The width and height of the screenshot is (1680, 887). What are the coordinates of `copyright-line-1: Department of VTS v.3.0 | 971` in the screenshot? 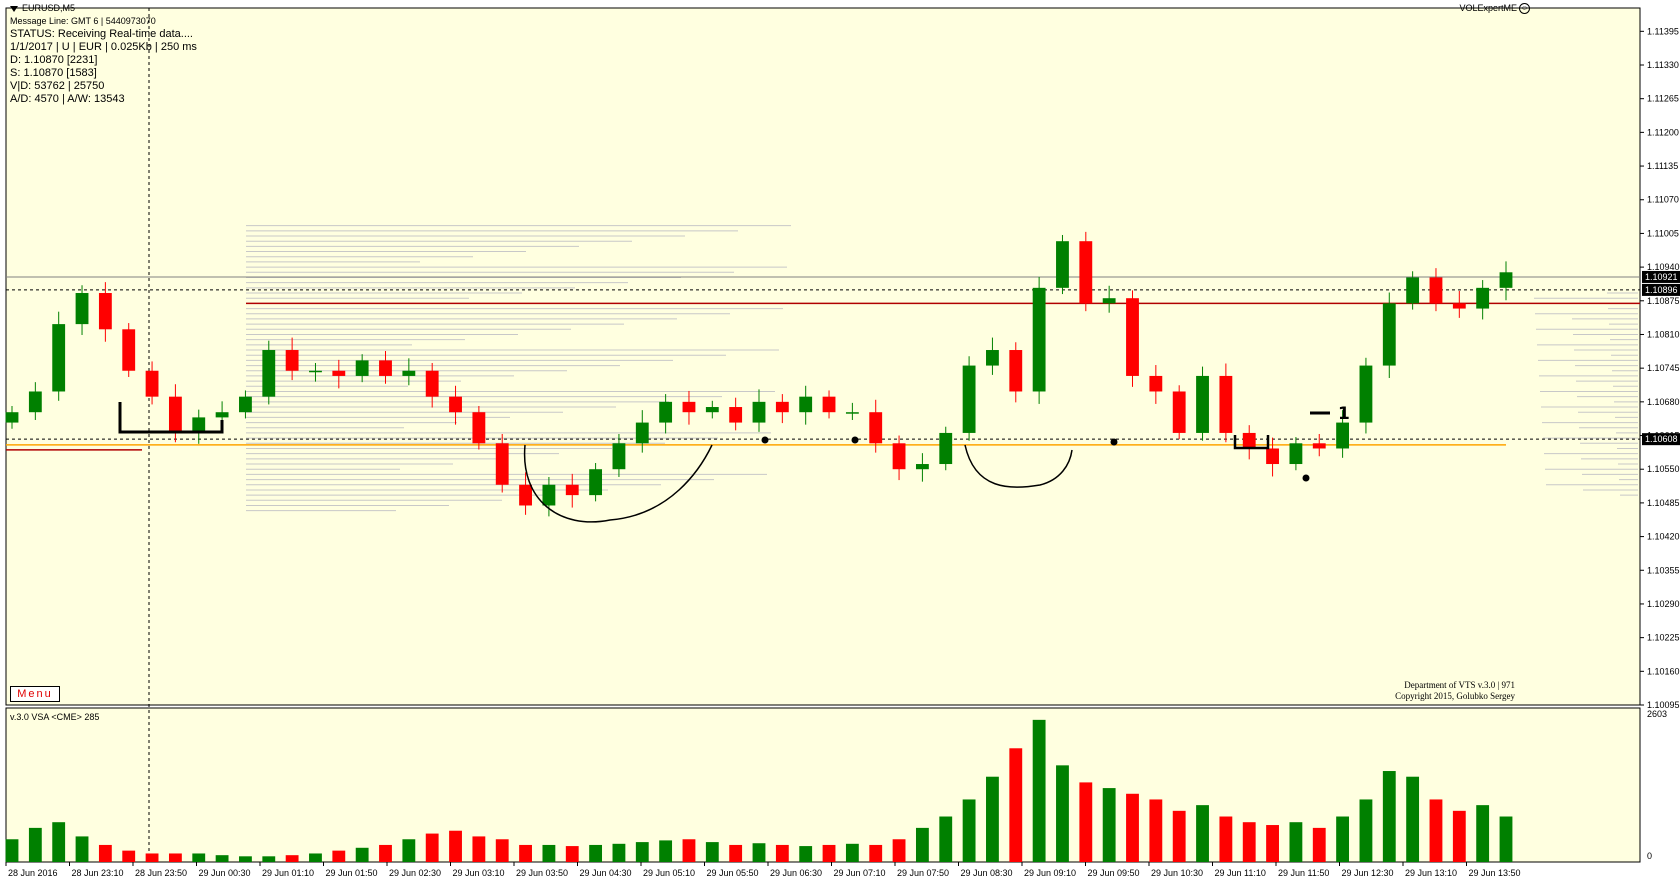 It's located at (1459, 685).